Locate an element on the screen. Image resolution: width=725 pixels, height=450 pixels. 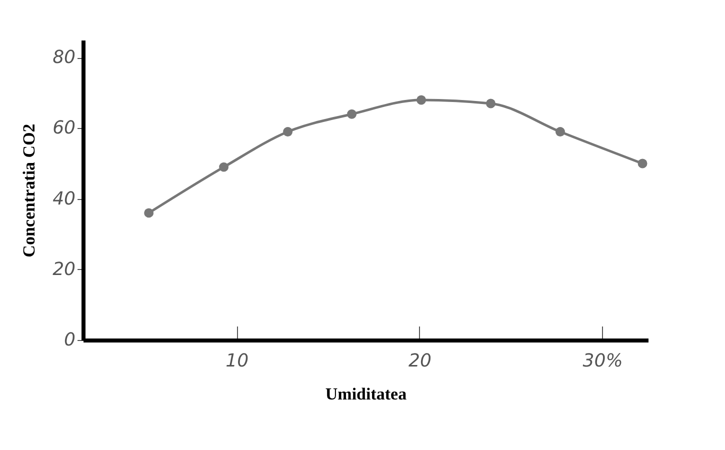
x-tick-label: 10 is located at coordinates (237, 361).